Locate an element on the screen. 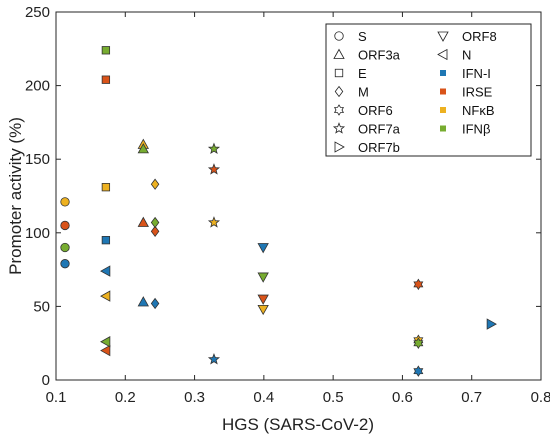  point-nf-b-s is located at coordinates (65, 202).